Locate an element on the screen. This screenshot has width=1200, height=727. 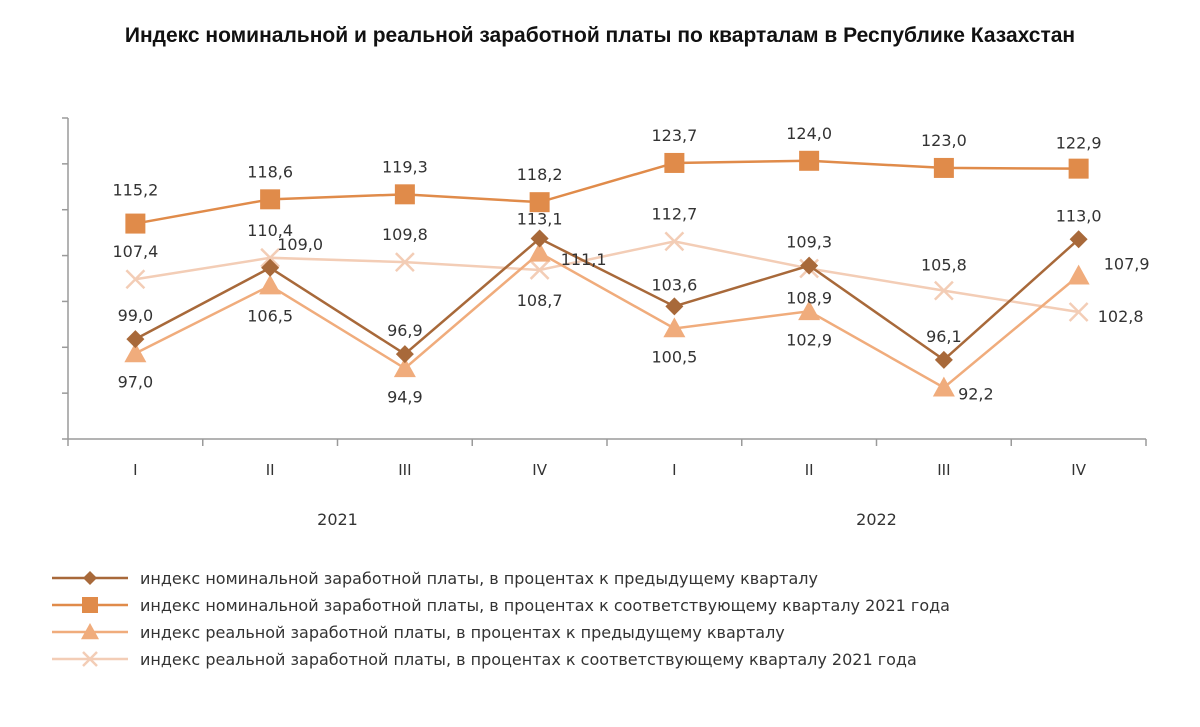
data-label: 110,4 is located at coordinates (270, 230).